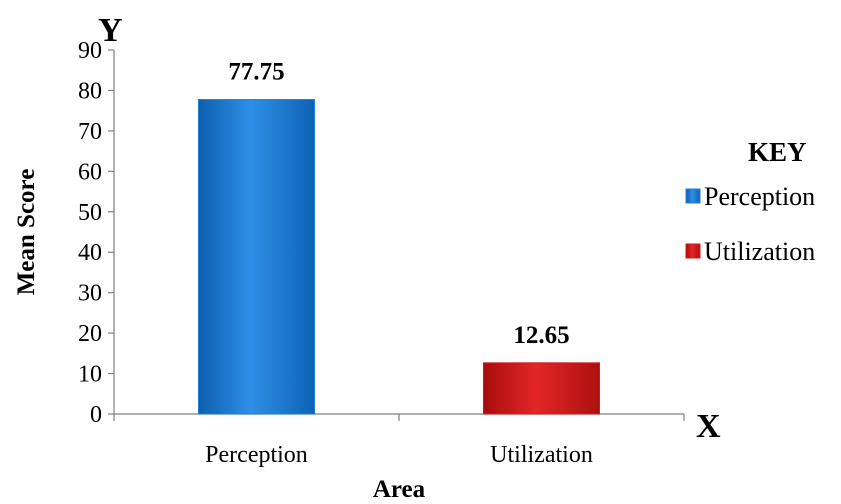 The height and width of the screenshot is (504, 841). What do you see at coordinates (90, 213) in the screenshot?
I see `y-tick-label: 50` at bounding box center [90, 213].